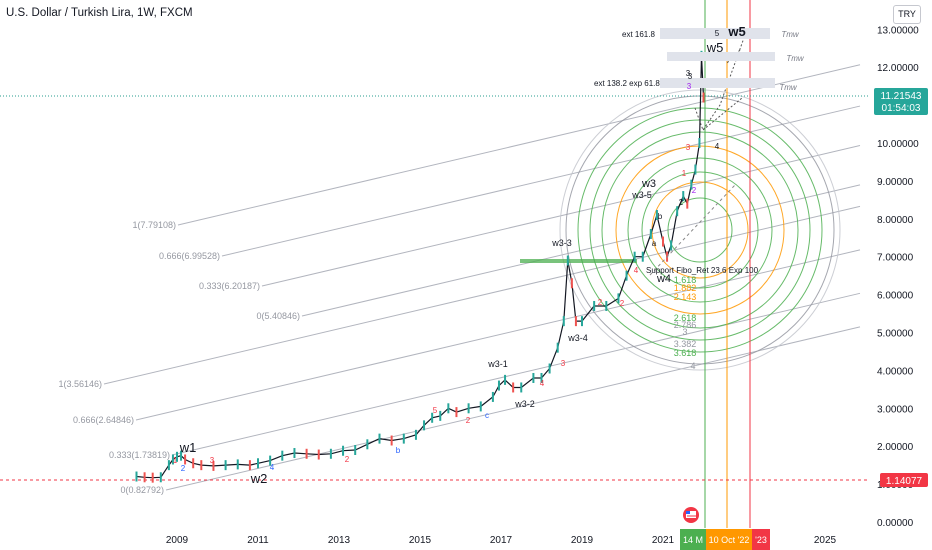  What do you see at coordinates (259, 478) in the screenshot?
I see `wave-label: w2` at bounding box center [259, 478].